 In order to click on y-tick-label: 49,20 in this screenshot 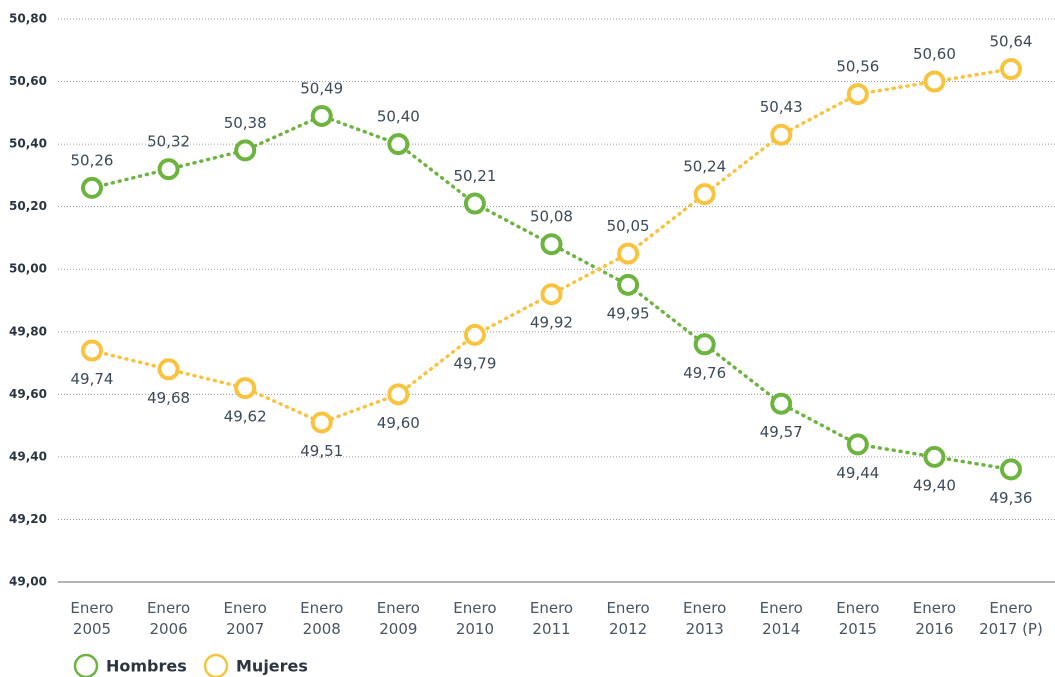, I will do `click(28, 519)`.